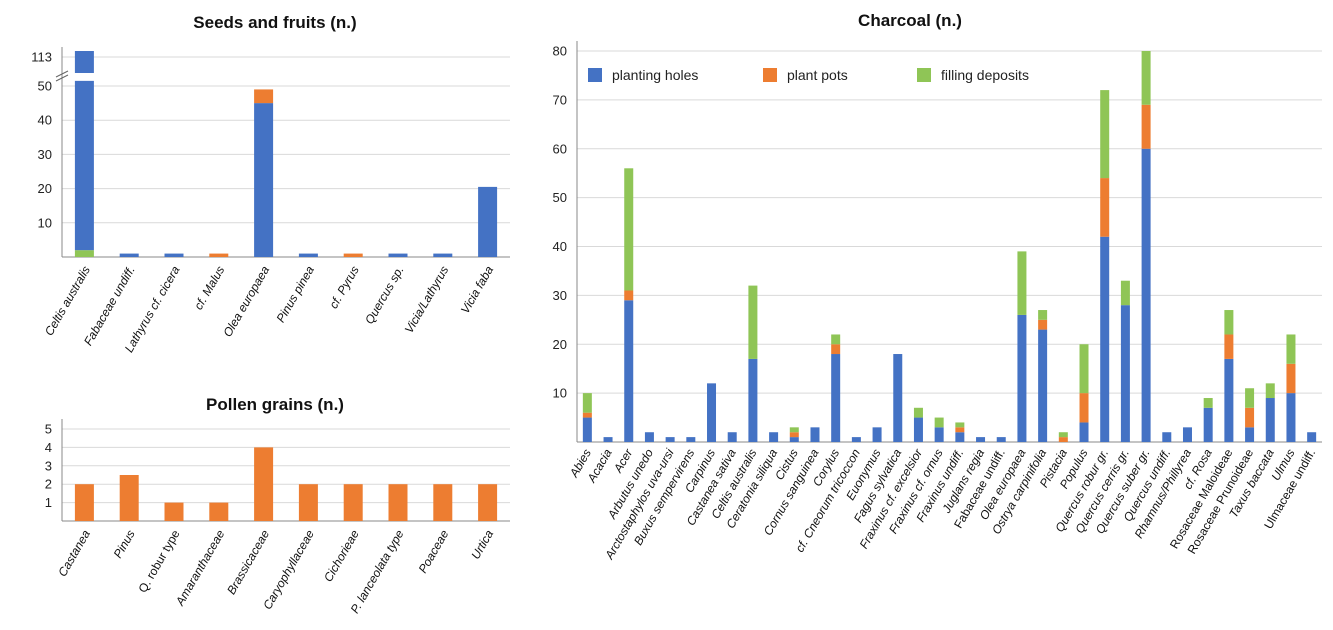  Describe the element at coordinates (275, 404) in the screenshot. I see `pollen-title: Pollen grains (n.)` at that location.